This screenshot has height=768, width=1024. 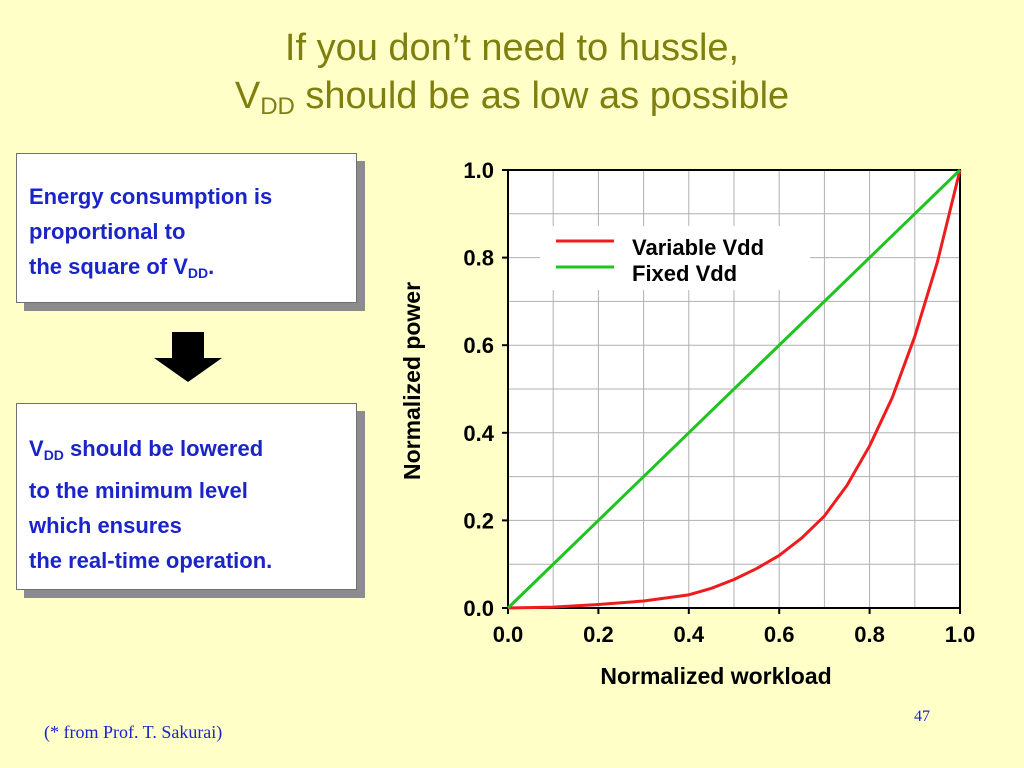 I want to click on y-tick-label: 0.8, so click(x=478, y=258).